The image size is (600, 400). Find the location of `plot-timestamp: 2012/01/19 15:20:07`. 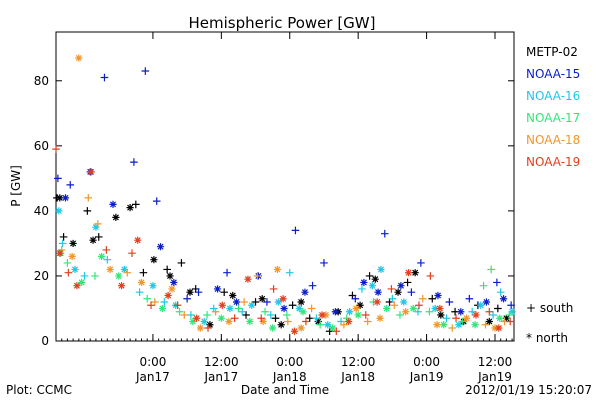

plot-timestamp: 2012/01/19 15:20:07 is located at coordinates (528, 390).